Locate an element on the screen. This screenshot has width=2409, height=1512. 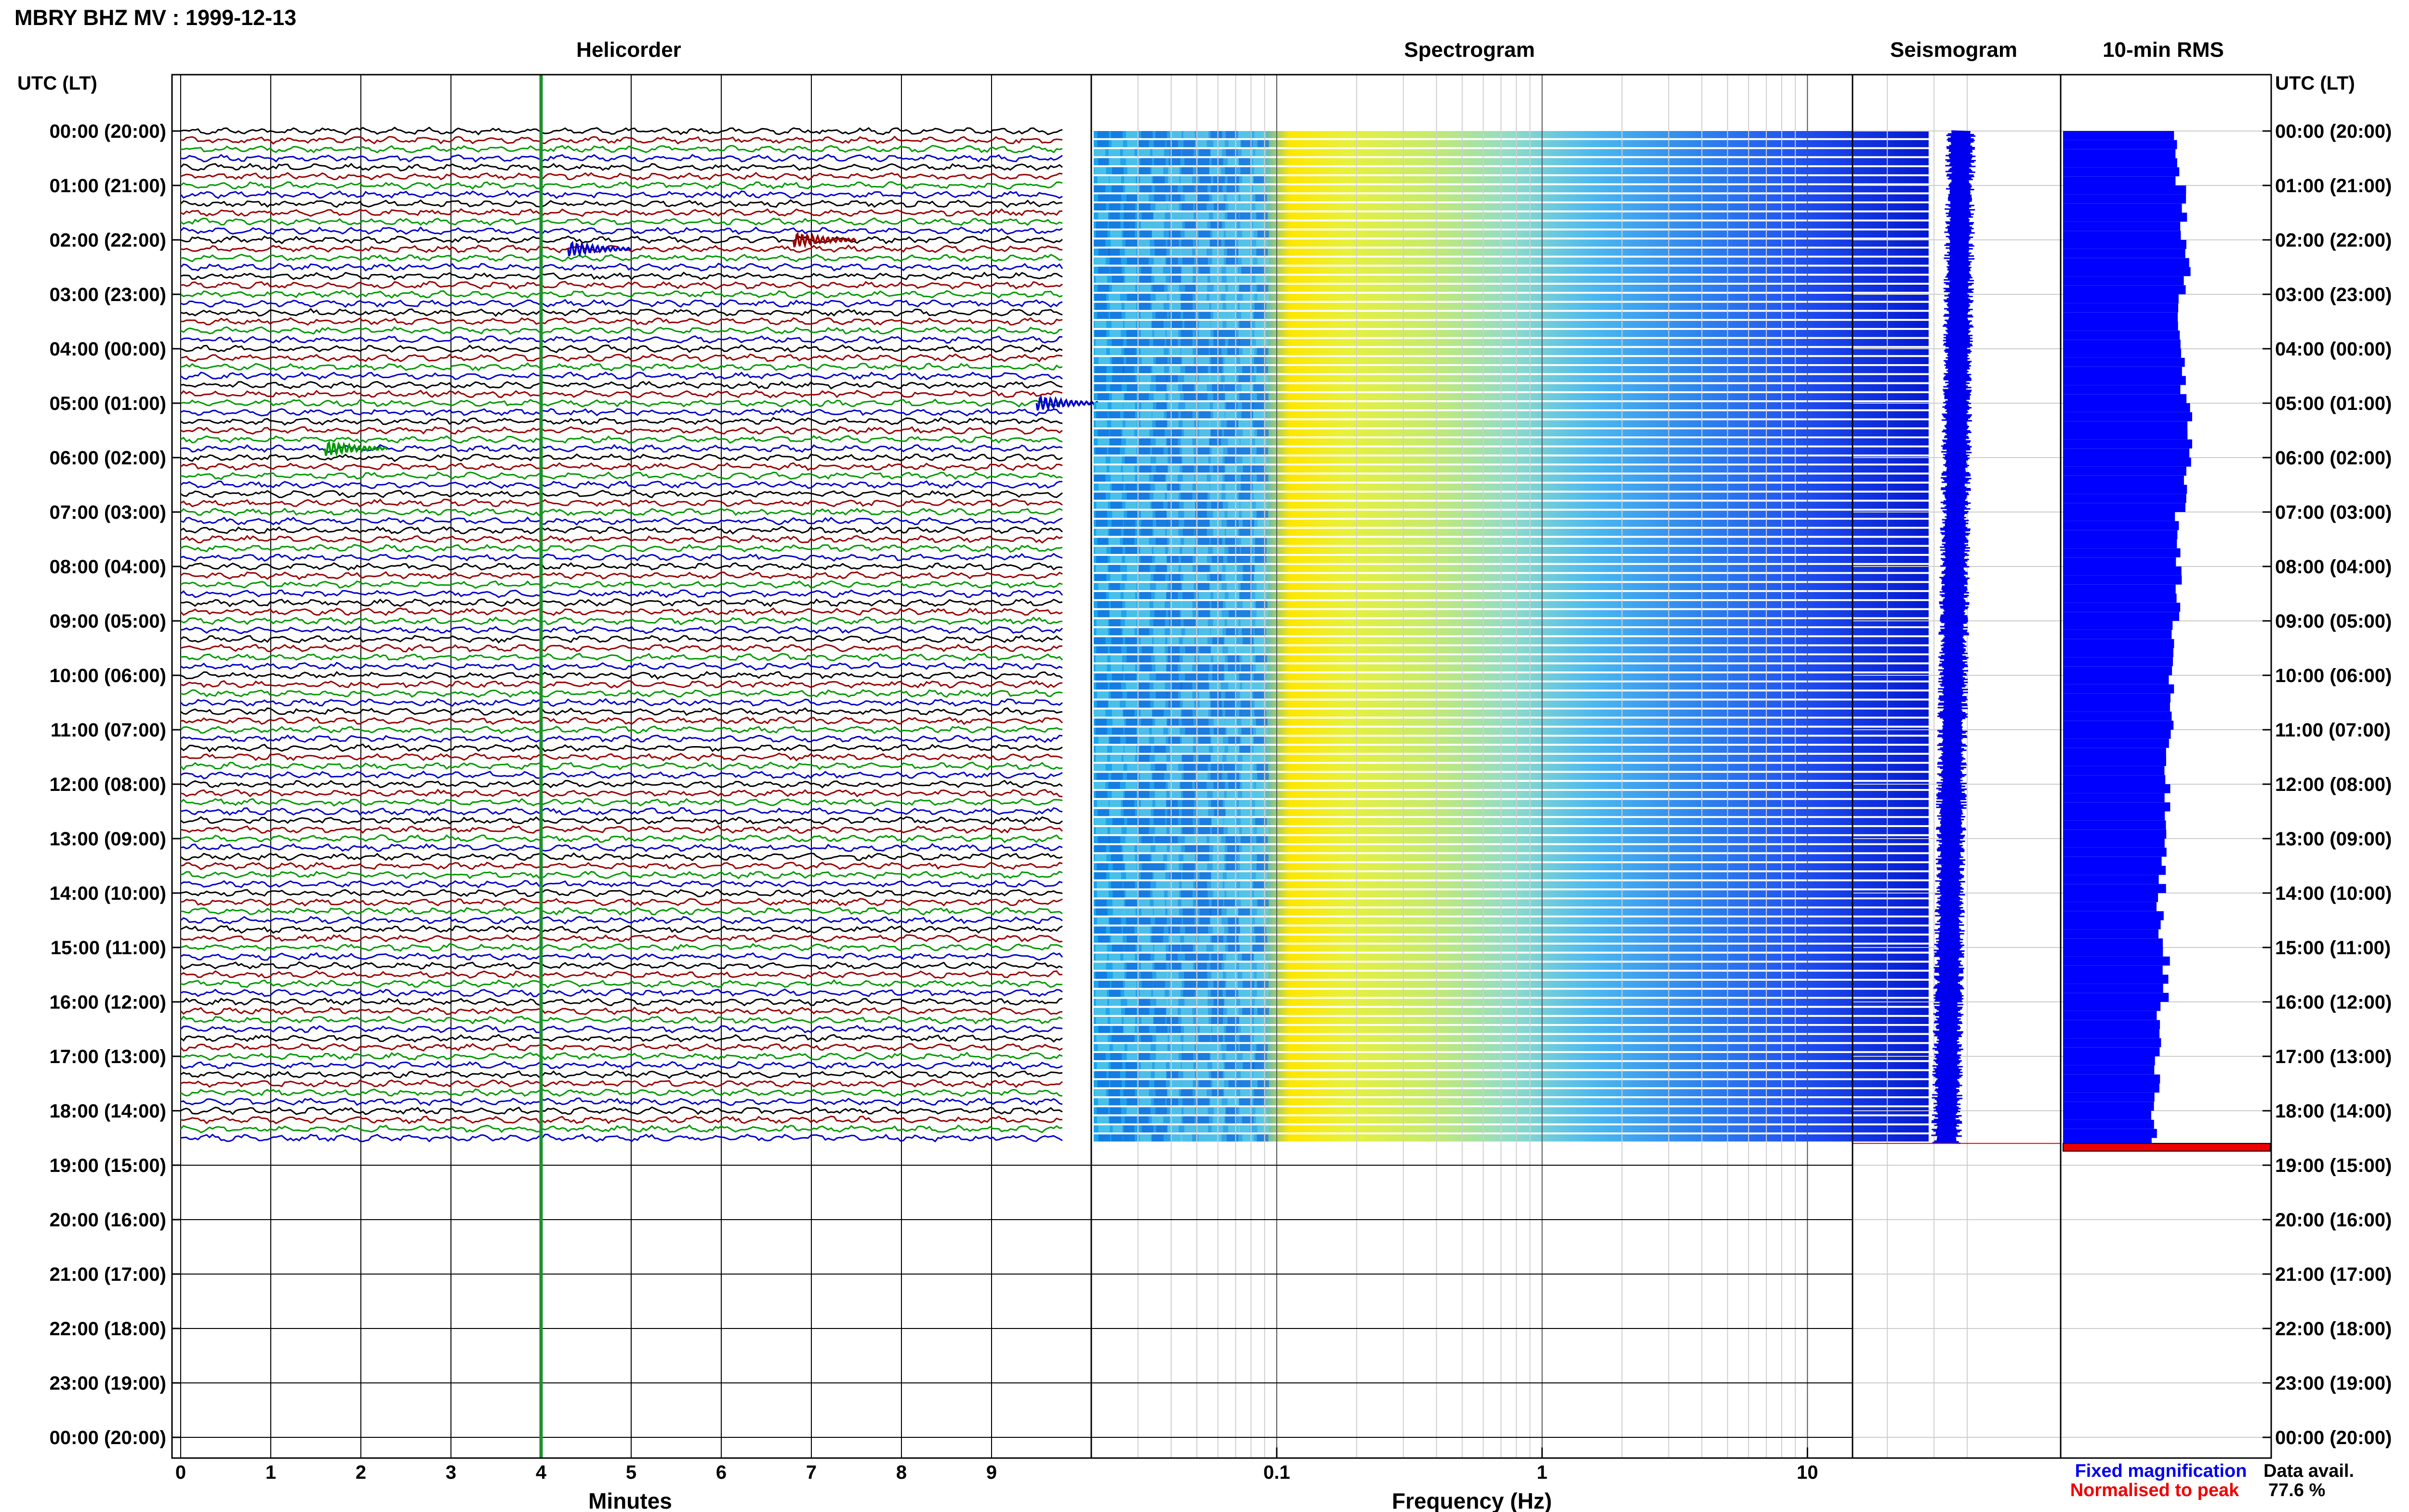
time-label-right: 09:00 (05:00) is located at coordinates (2333, 621).